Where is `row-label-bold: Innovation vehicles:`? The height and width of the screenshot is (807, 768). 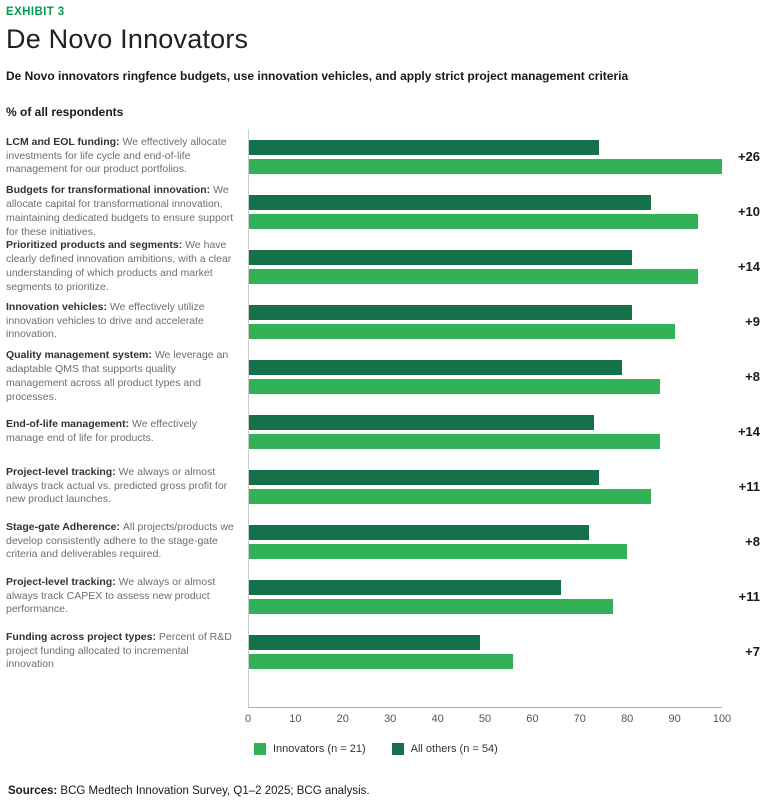 row-label-bold: Innovation vehicles: is located at coordinates (58, 306).